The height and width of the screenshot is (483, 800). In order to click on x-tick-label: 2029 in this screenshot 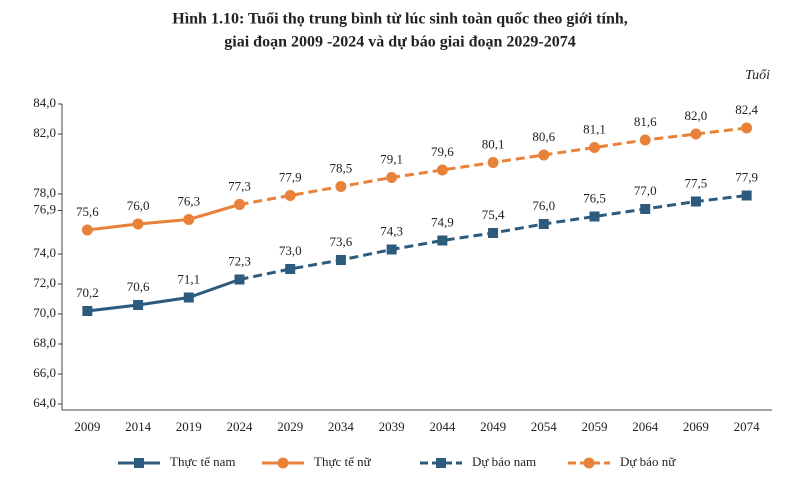, I will do `click(290, 426)`.